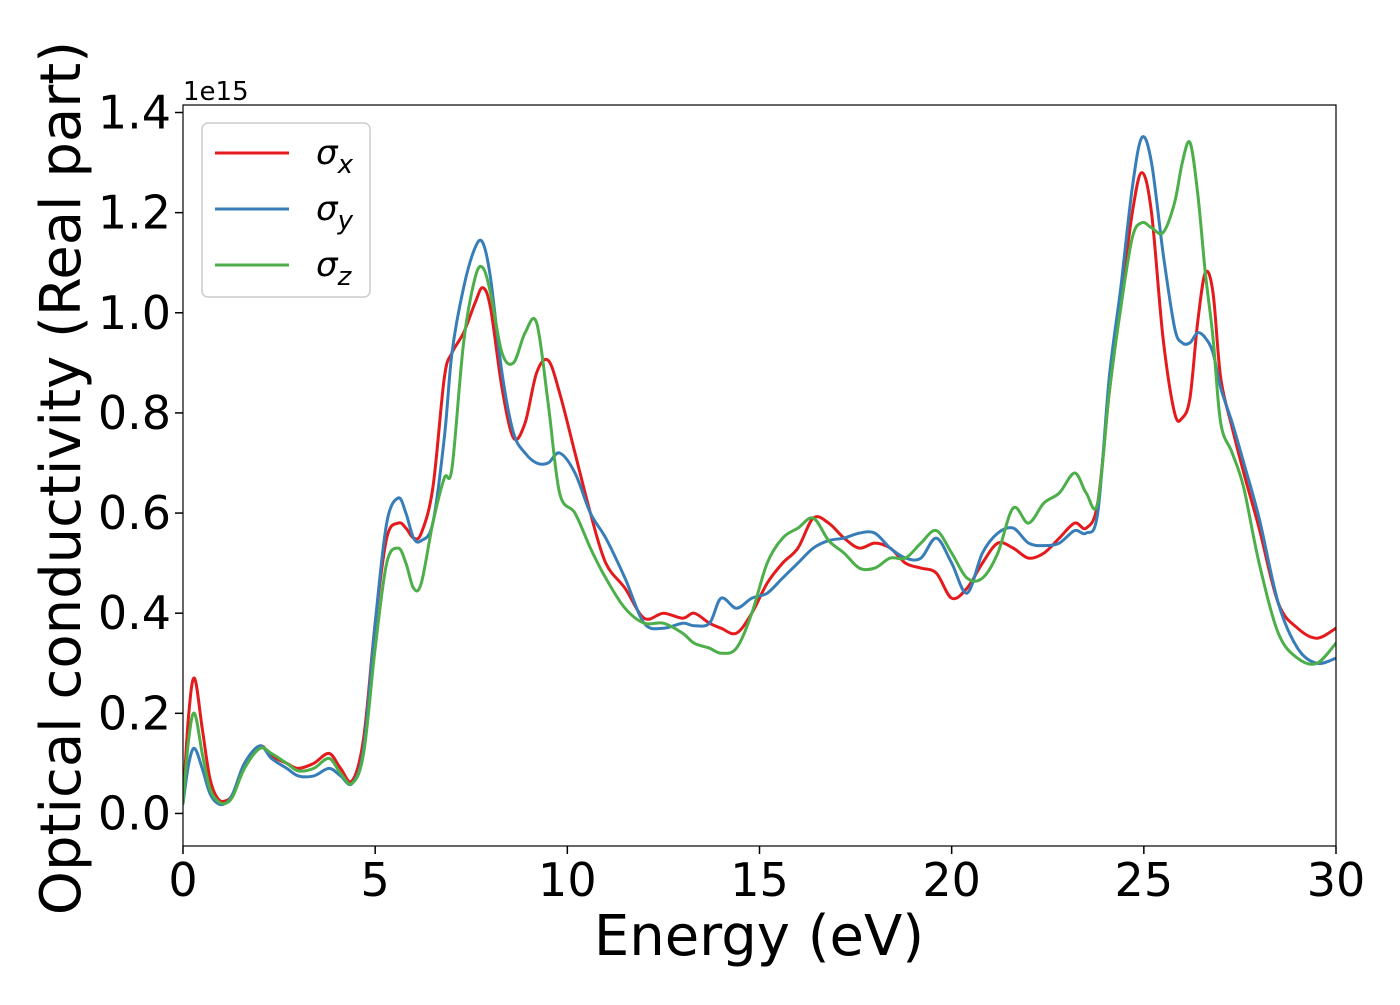  I want to click on x-tick-label: 0, so click(182, 880).